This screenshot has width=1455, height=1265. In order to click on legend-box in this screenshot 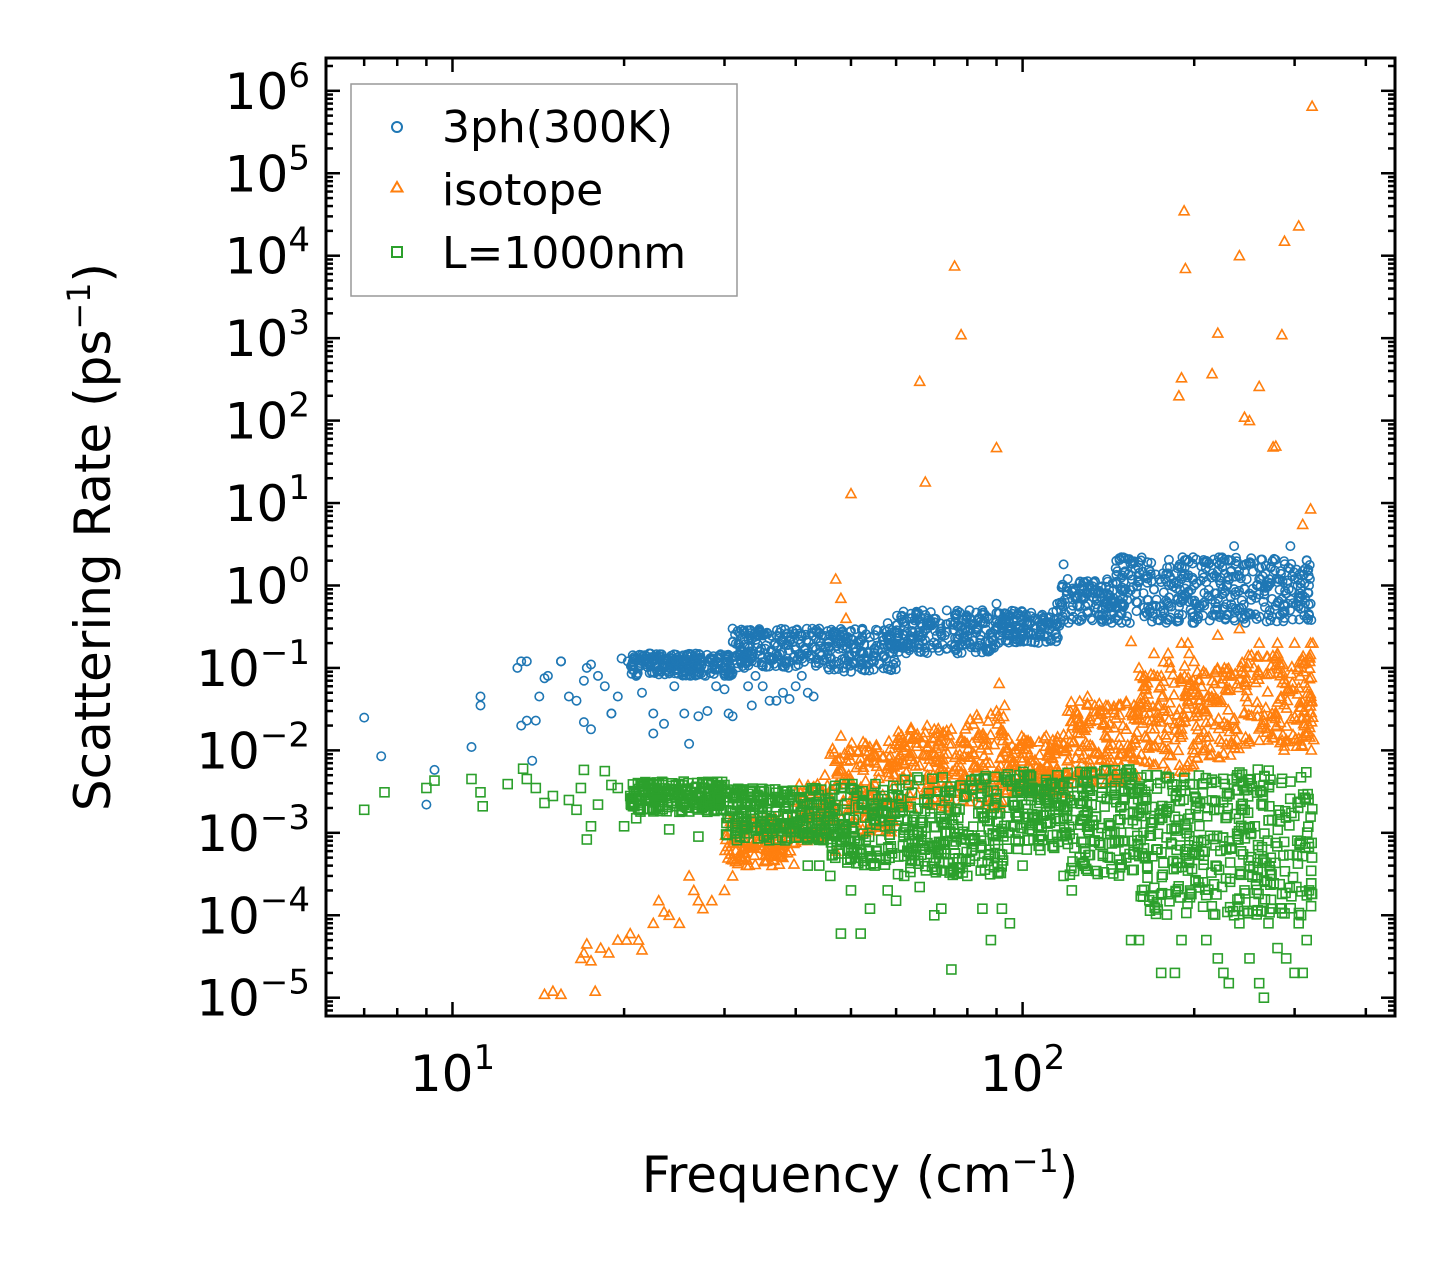, I will do `click(544, 190)`.